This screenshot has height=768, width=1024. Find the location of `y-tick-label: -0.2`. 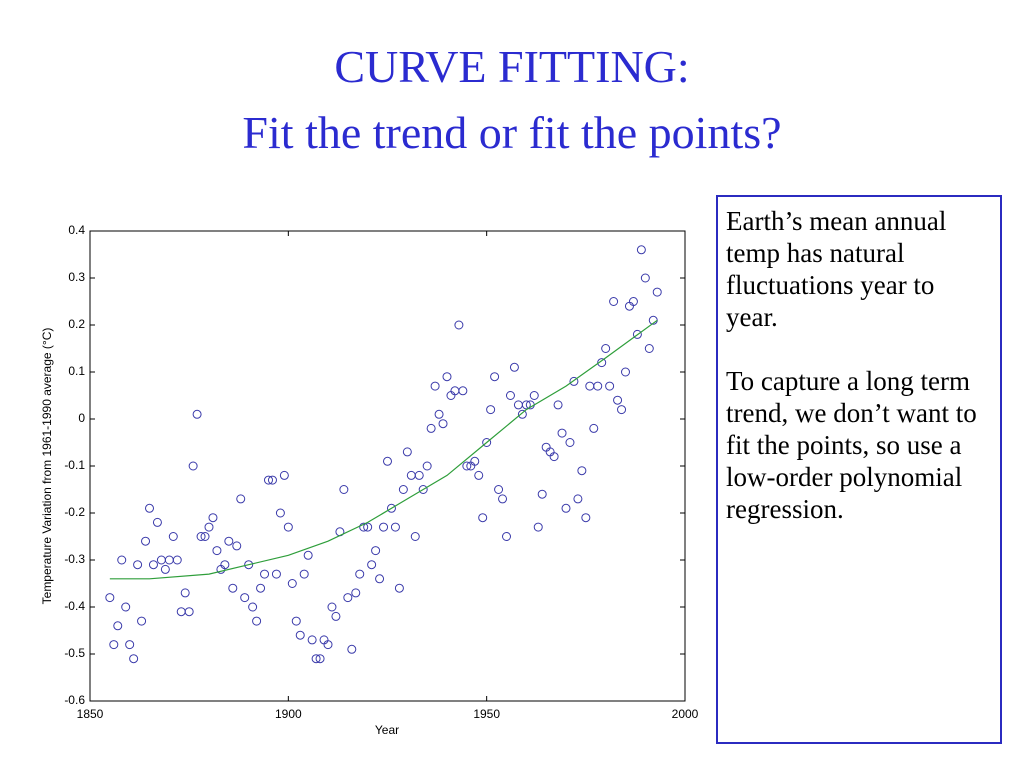

y-tick-label: -0.2 is located at coordinates (74, 512).